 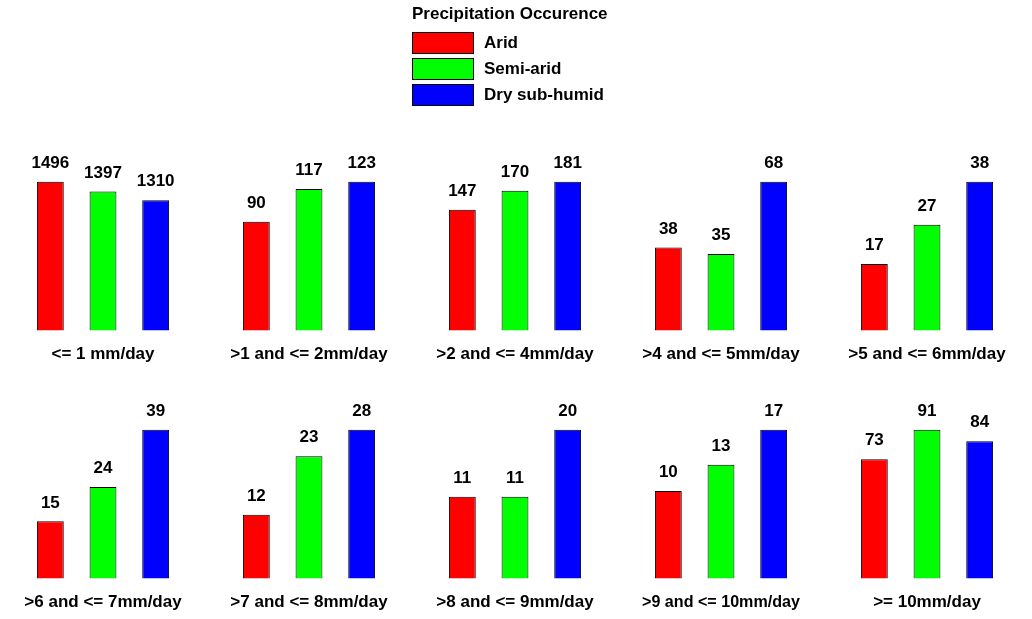 What do you see at coordinates (256, 202) in the screenshot?
I see `data-label: 90` at bounding box center [256, 202].